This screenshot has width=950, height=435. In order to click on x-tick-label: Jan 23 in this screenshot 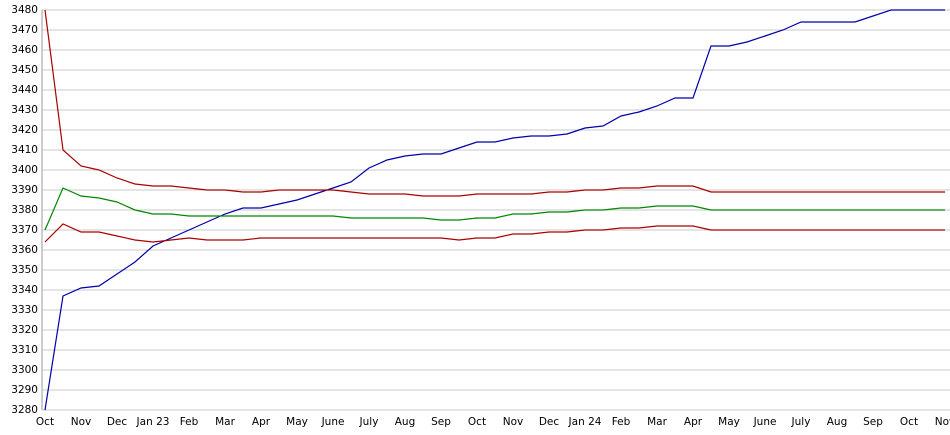, I will do `click(153, 422)`.